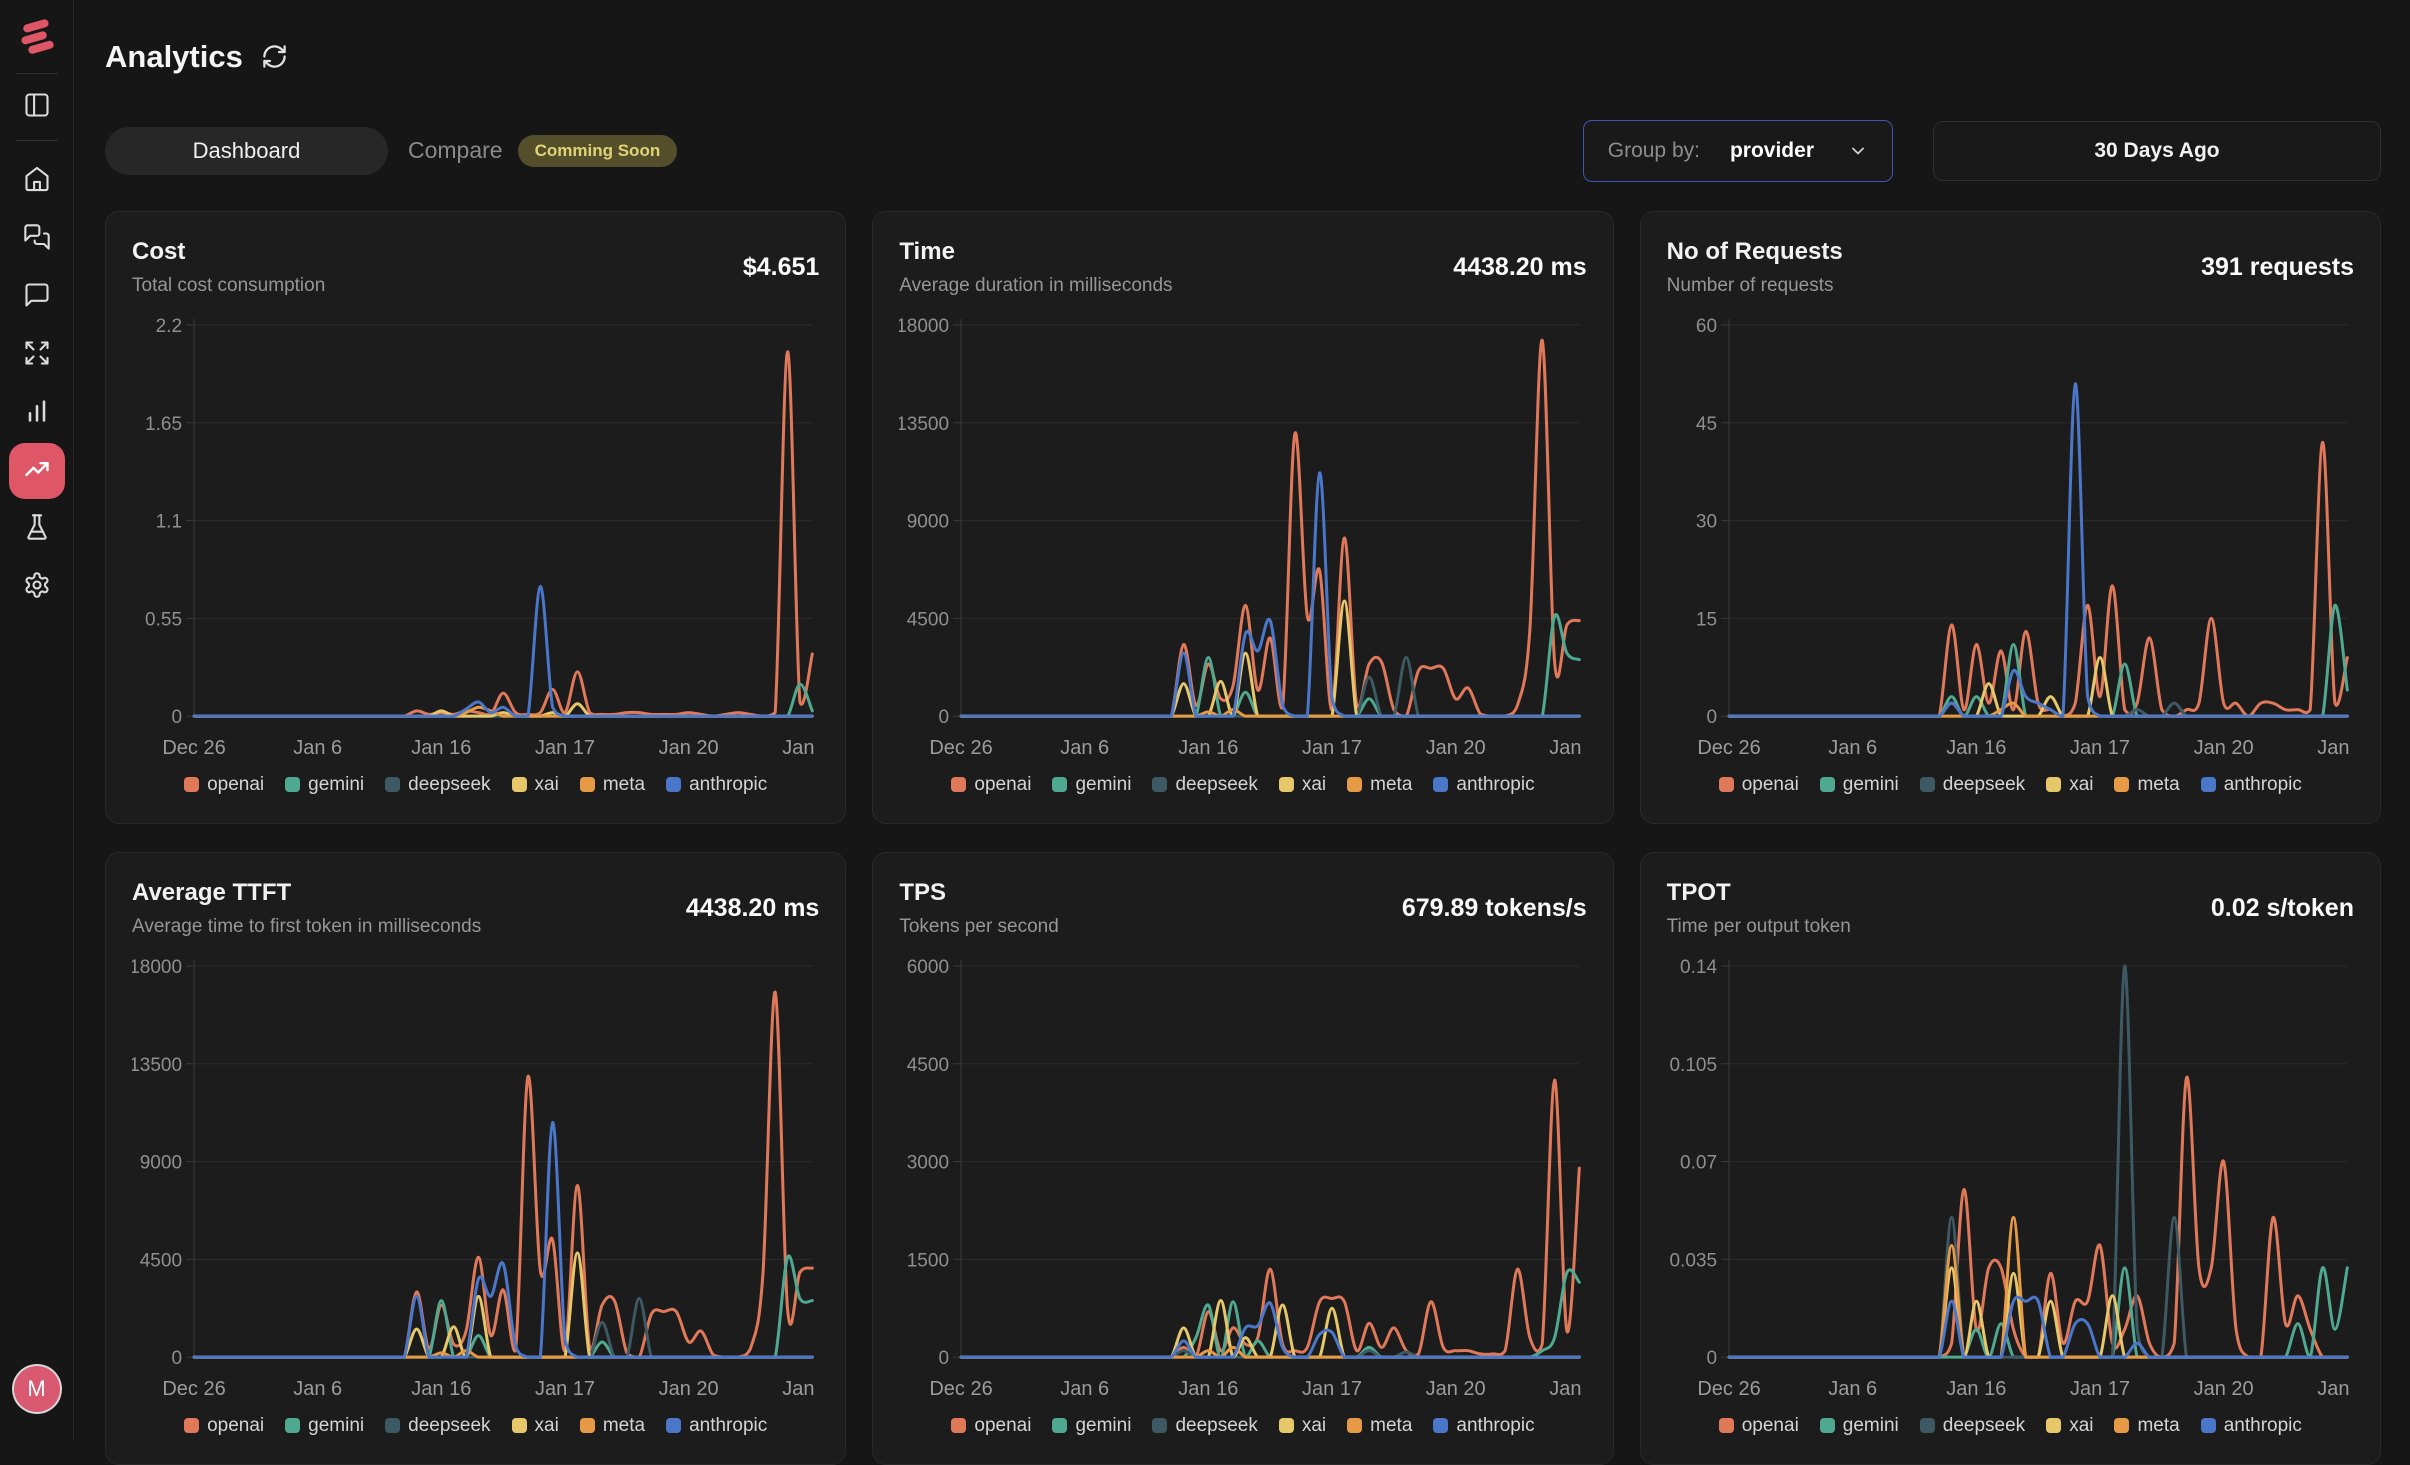 This screenshot has width=2410, height=1465. I want to click on y-tick-label: 3000, so click(928, 1162).